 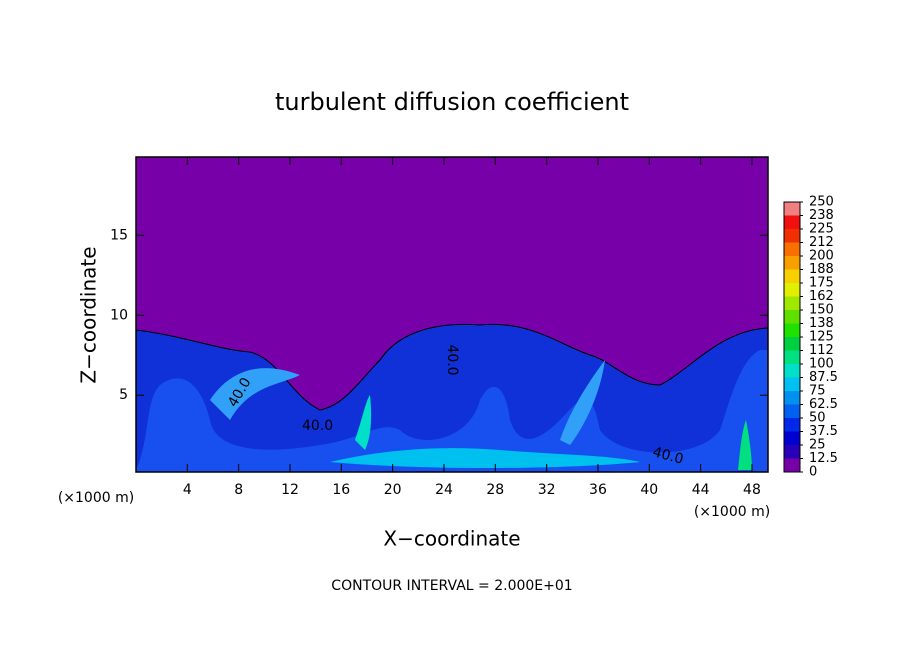 What do you see at coordinates (813, 472) in the screenshot?
I see `colorbar-label: 0` at bounding box center [813, 472].